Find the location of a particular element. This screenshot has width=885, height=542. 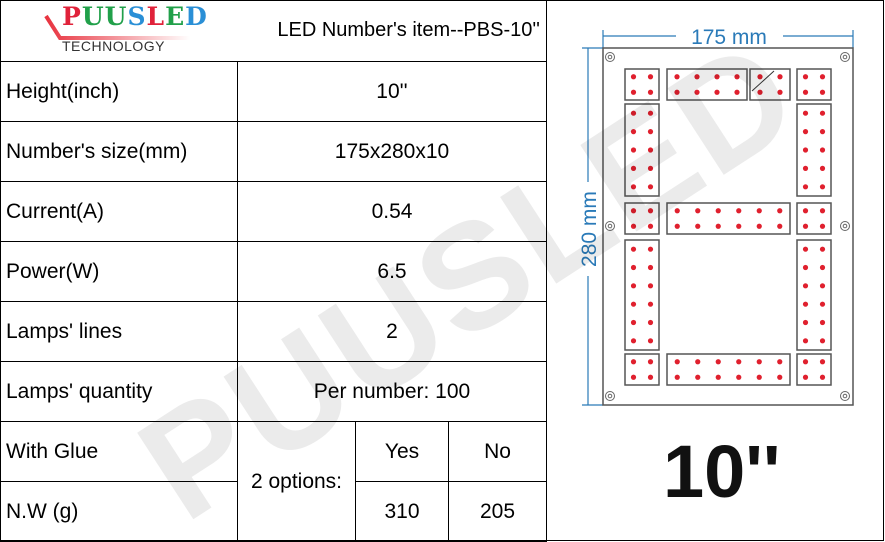

logo-letter: L is located at coordinates (156, 16).